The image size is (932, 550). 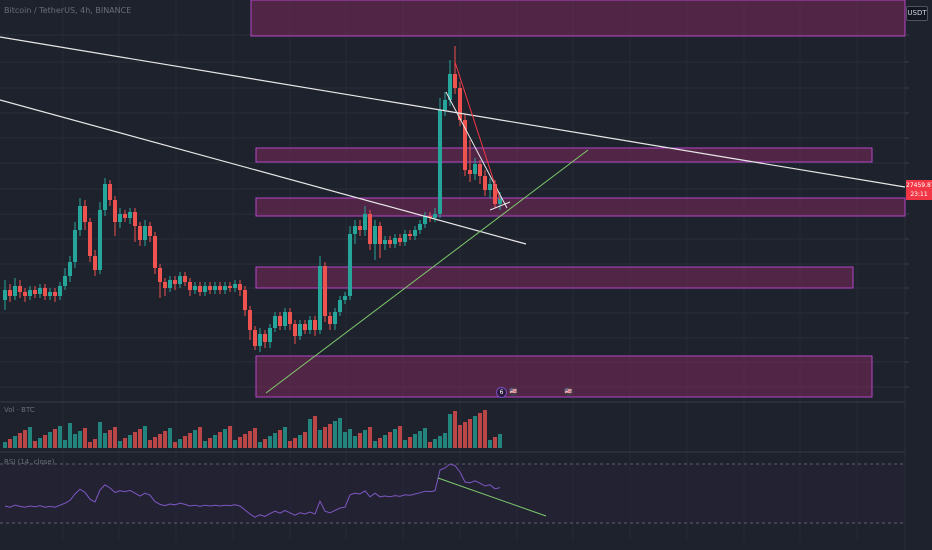 I want to click on rsi-divergence-line, so click(x=492, y=497).